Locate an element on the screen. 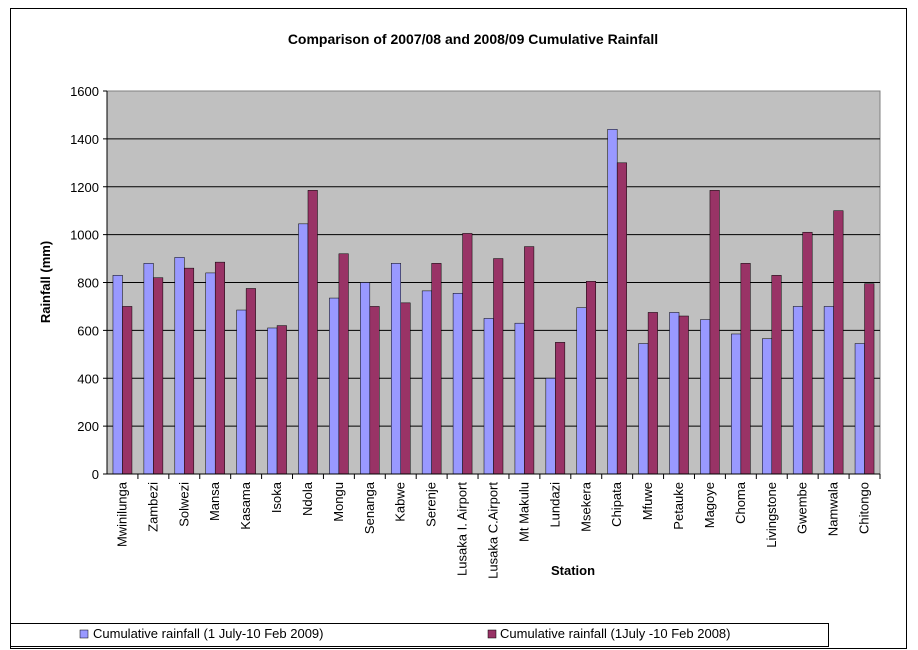 The width and height of the screenshot is (918, 650). x-tick-label: Isoka is located at coordinates (276, 497).